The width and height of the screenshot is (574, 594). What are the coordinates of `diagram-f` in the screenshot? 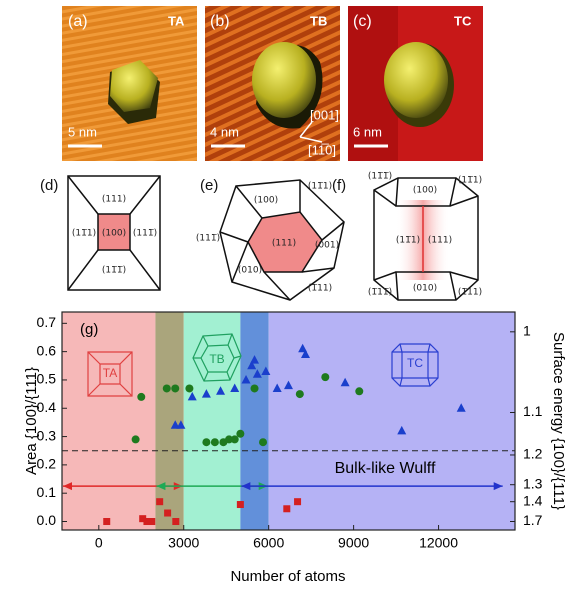 It's located at (426, 239).